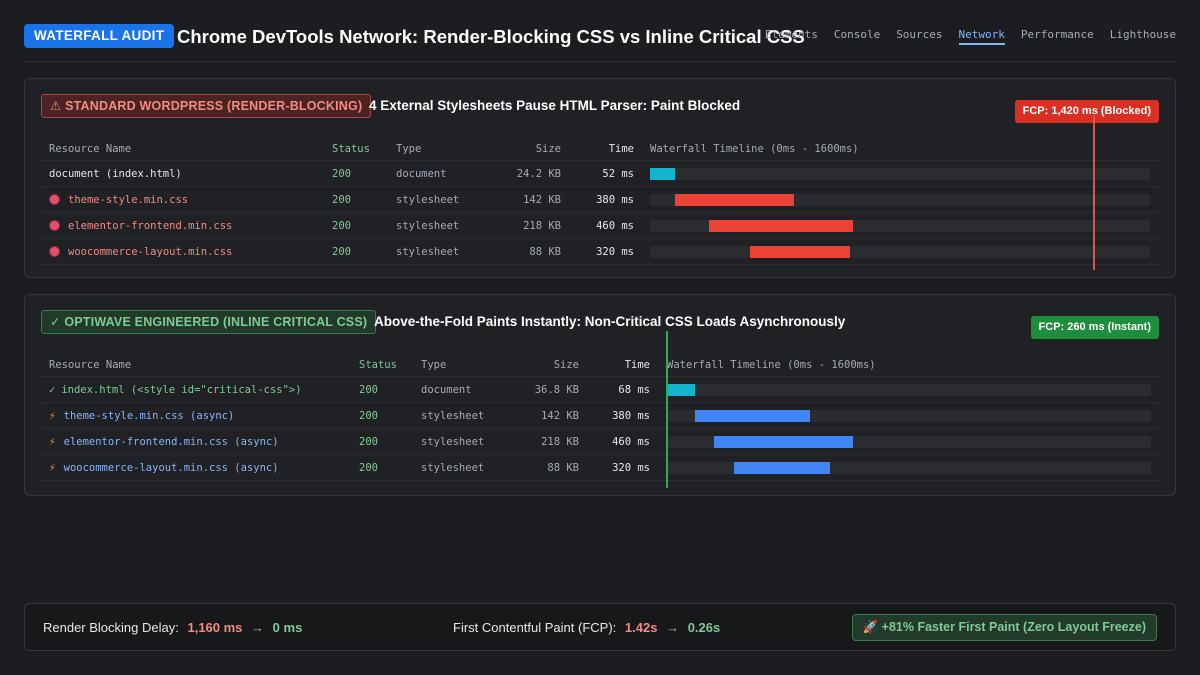  I want to click on resource-name: theme-style.min.css (async), so click(149, 416).